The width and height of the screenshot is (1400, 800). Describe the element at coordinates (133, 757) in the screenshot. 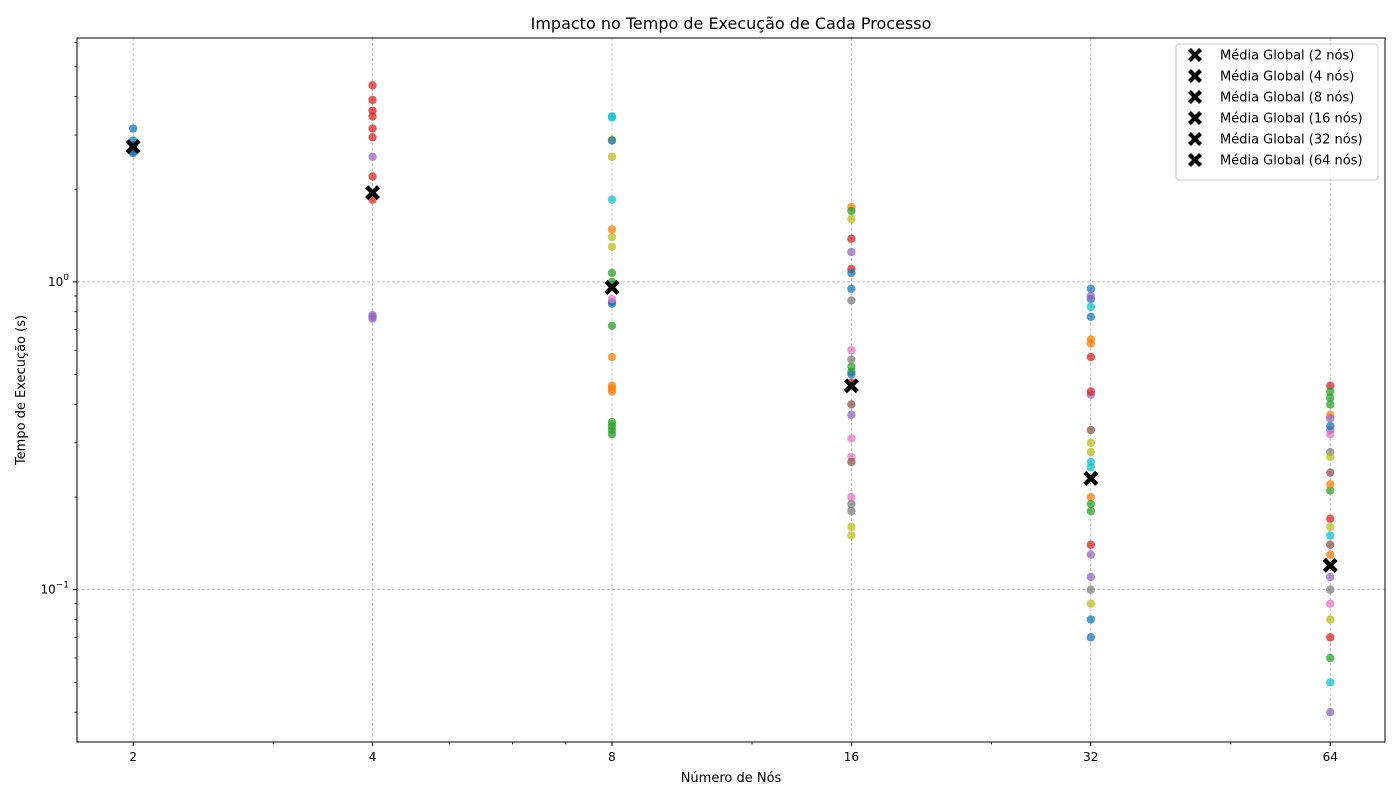

I see `x-tick-label: 2` at that location.